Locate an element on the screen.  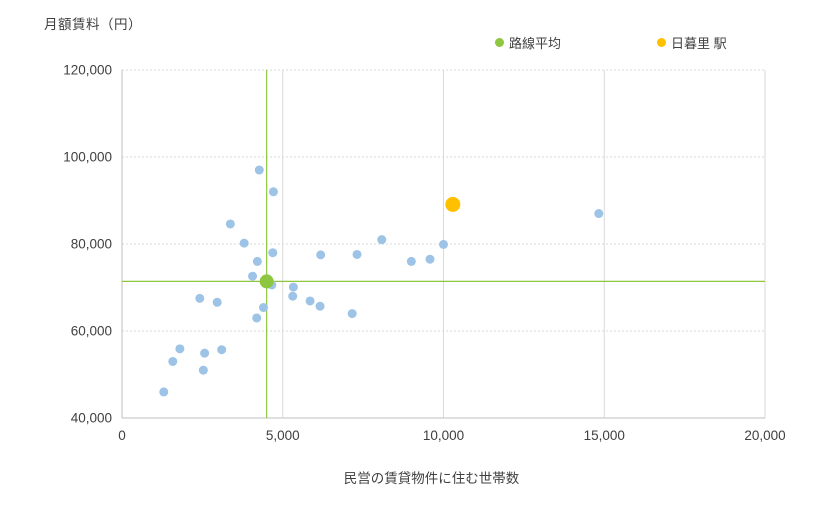
legend-item-route-average: 路線平均 is located at coordinates (528, 42).